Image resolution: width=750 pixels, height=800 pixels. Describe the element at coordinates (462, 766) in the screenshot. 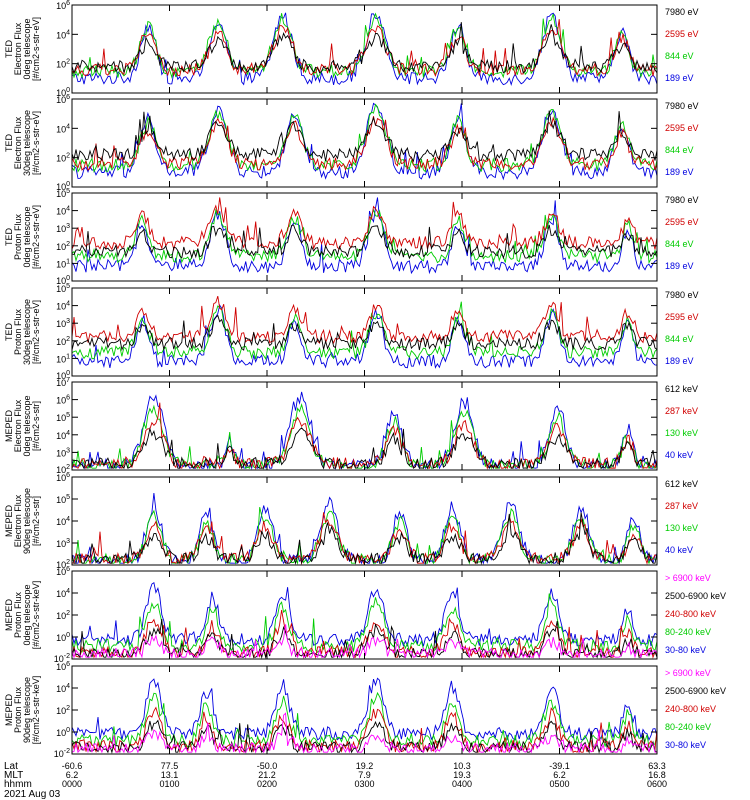

I see `x-axis-value: 10.3` at that location.